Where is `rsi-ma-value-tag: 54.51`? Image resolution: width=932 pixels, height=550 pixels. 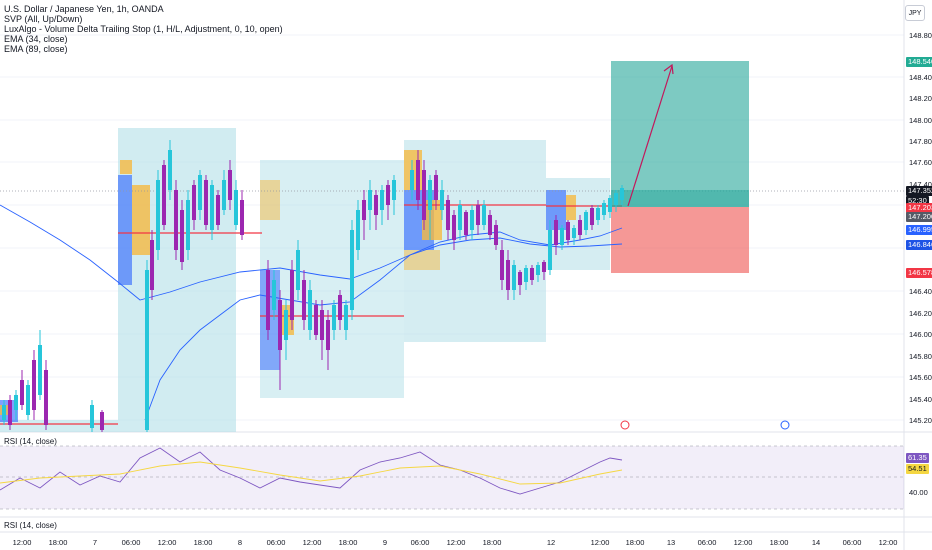 rsi-ma-value-tag: 54.51 is located at coordinates (917, 469).